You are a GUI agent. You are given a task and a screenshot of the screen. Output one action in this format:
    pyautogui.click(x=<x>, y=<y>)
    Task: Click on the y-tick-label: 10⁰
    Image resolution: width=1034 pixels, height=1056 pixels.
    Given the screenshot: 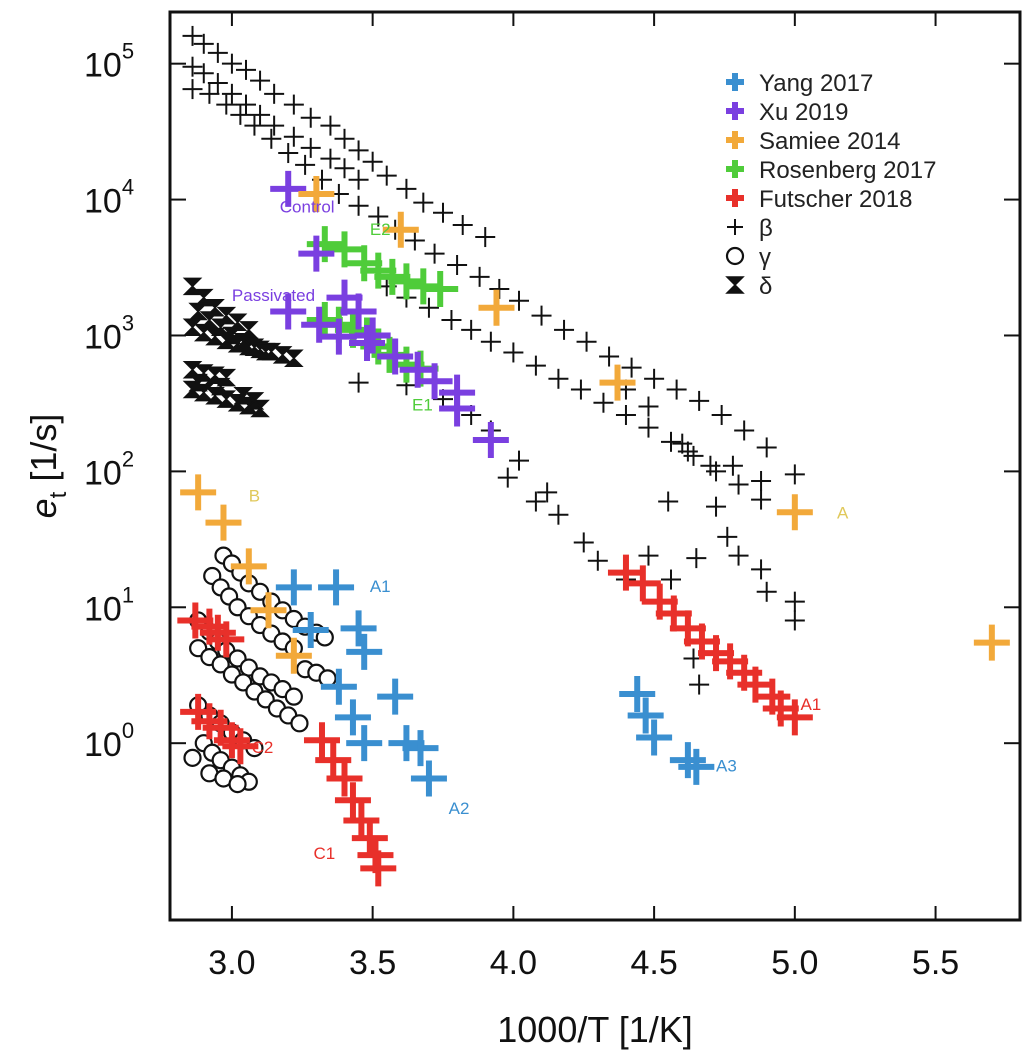 What is the action you would take?
    pyautogui.click(x=109, y=741)
    